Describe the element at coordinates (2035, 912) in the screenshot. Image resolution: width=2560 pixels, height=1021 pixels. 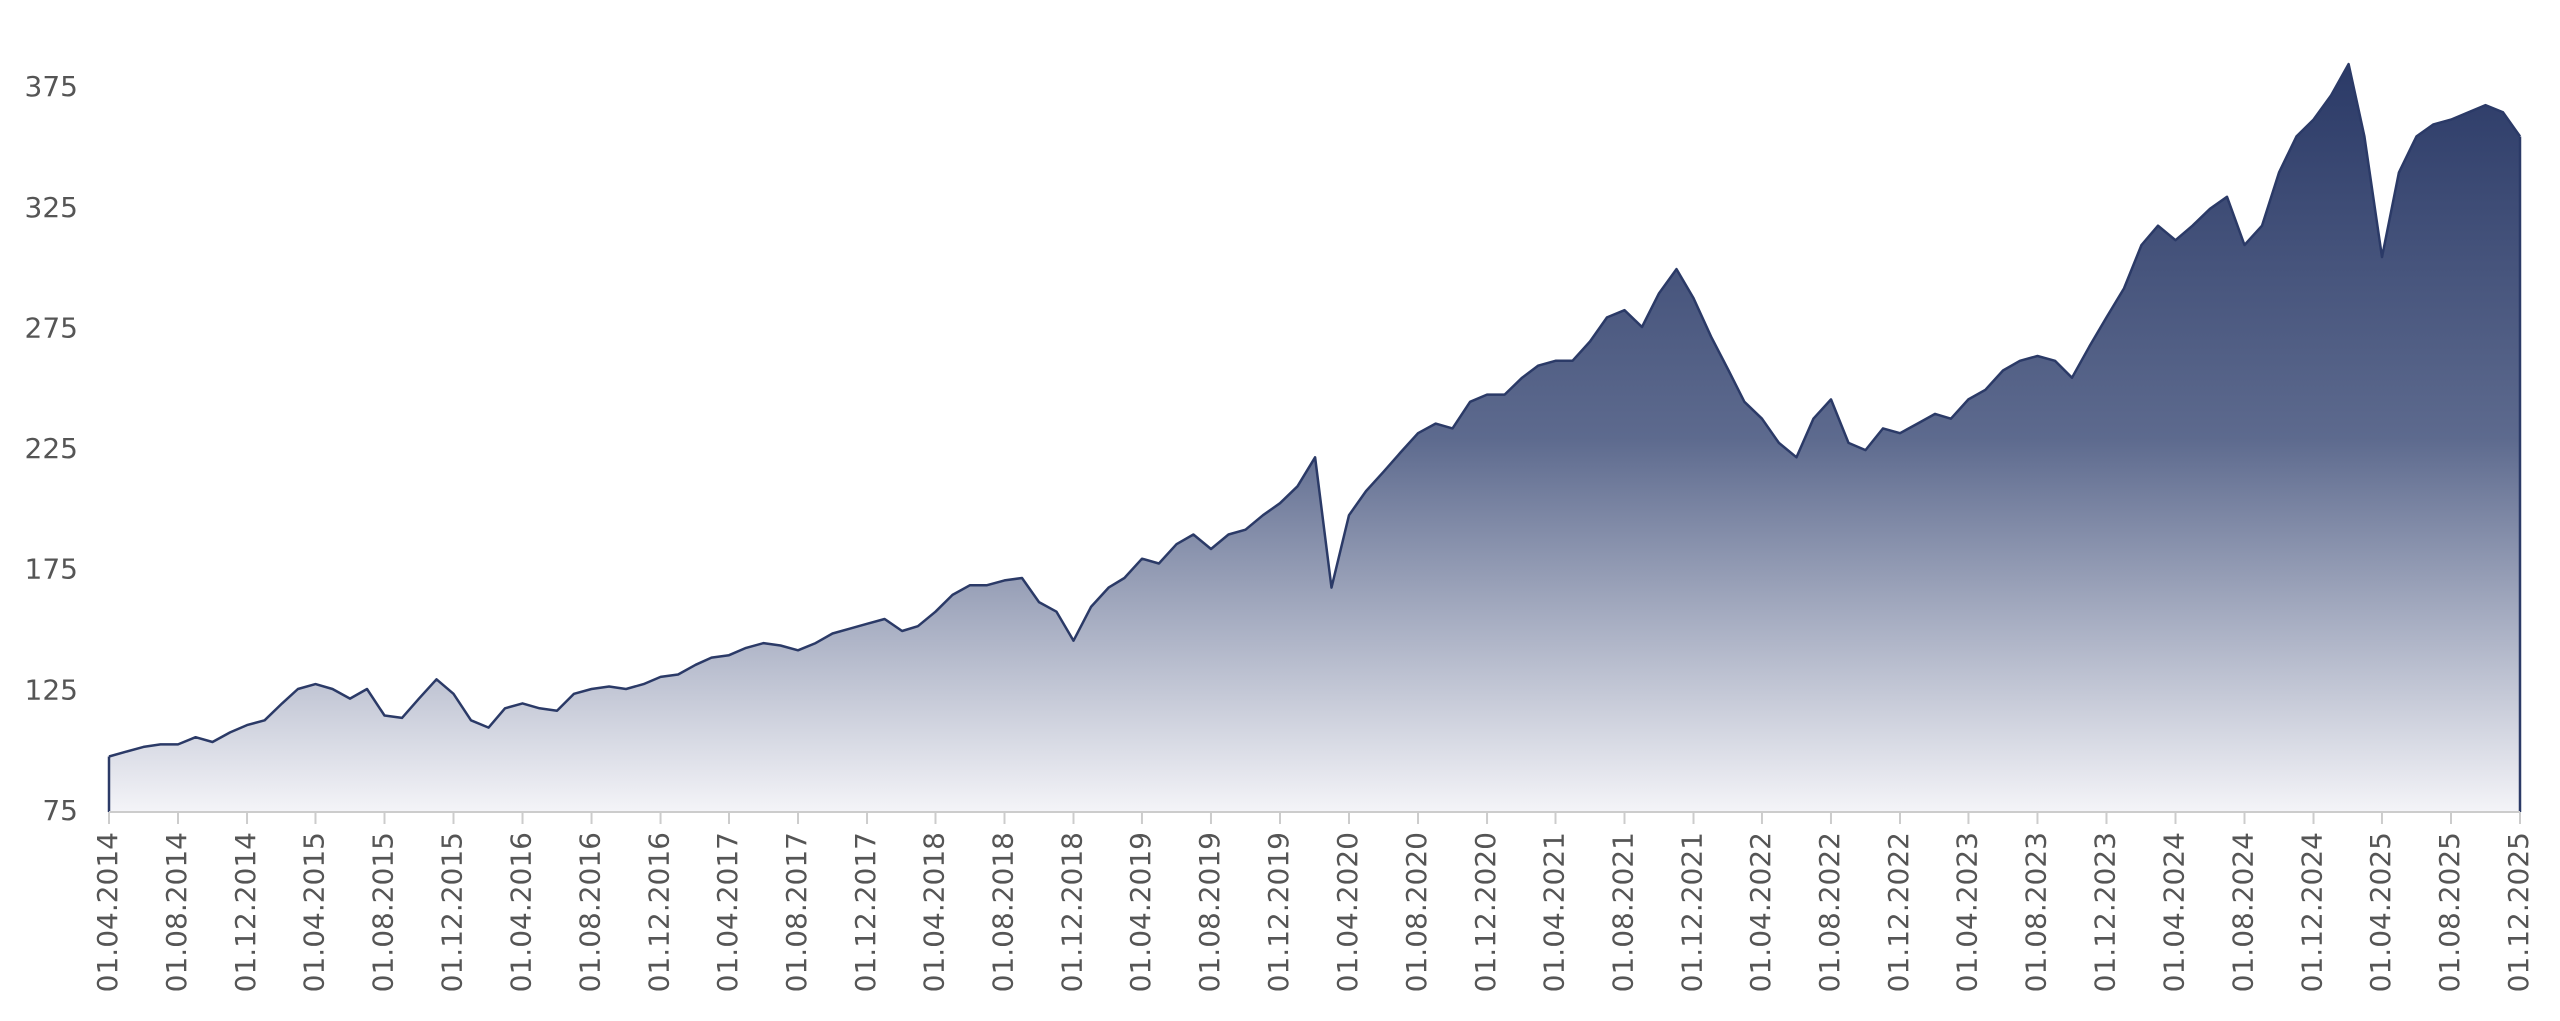
I see `x-tick-label: 01.08.2023` at that location.